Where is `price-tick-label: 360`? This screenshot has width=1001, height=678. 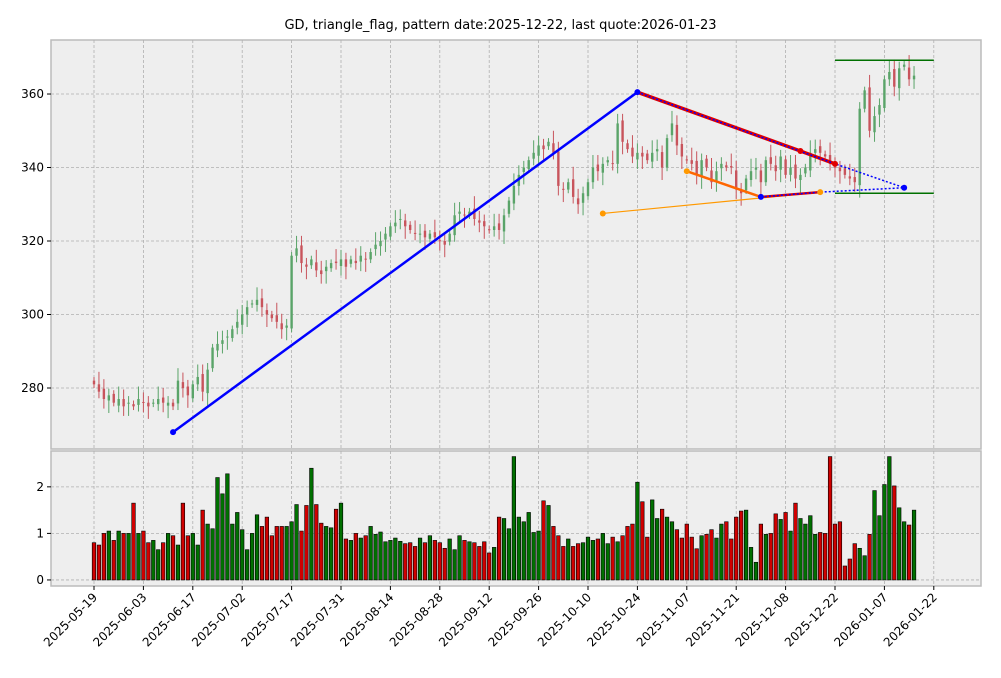
price-tick-label: 360 is located at coordinates (32, 94).